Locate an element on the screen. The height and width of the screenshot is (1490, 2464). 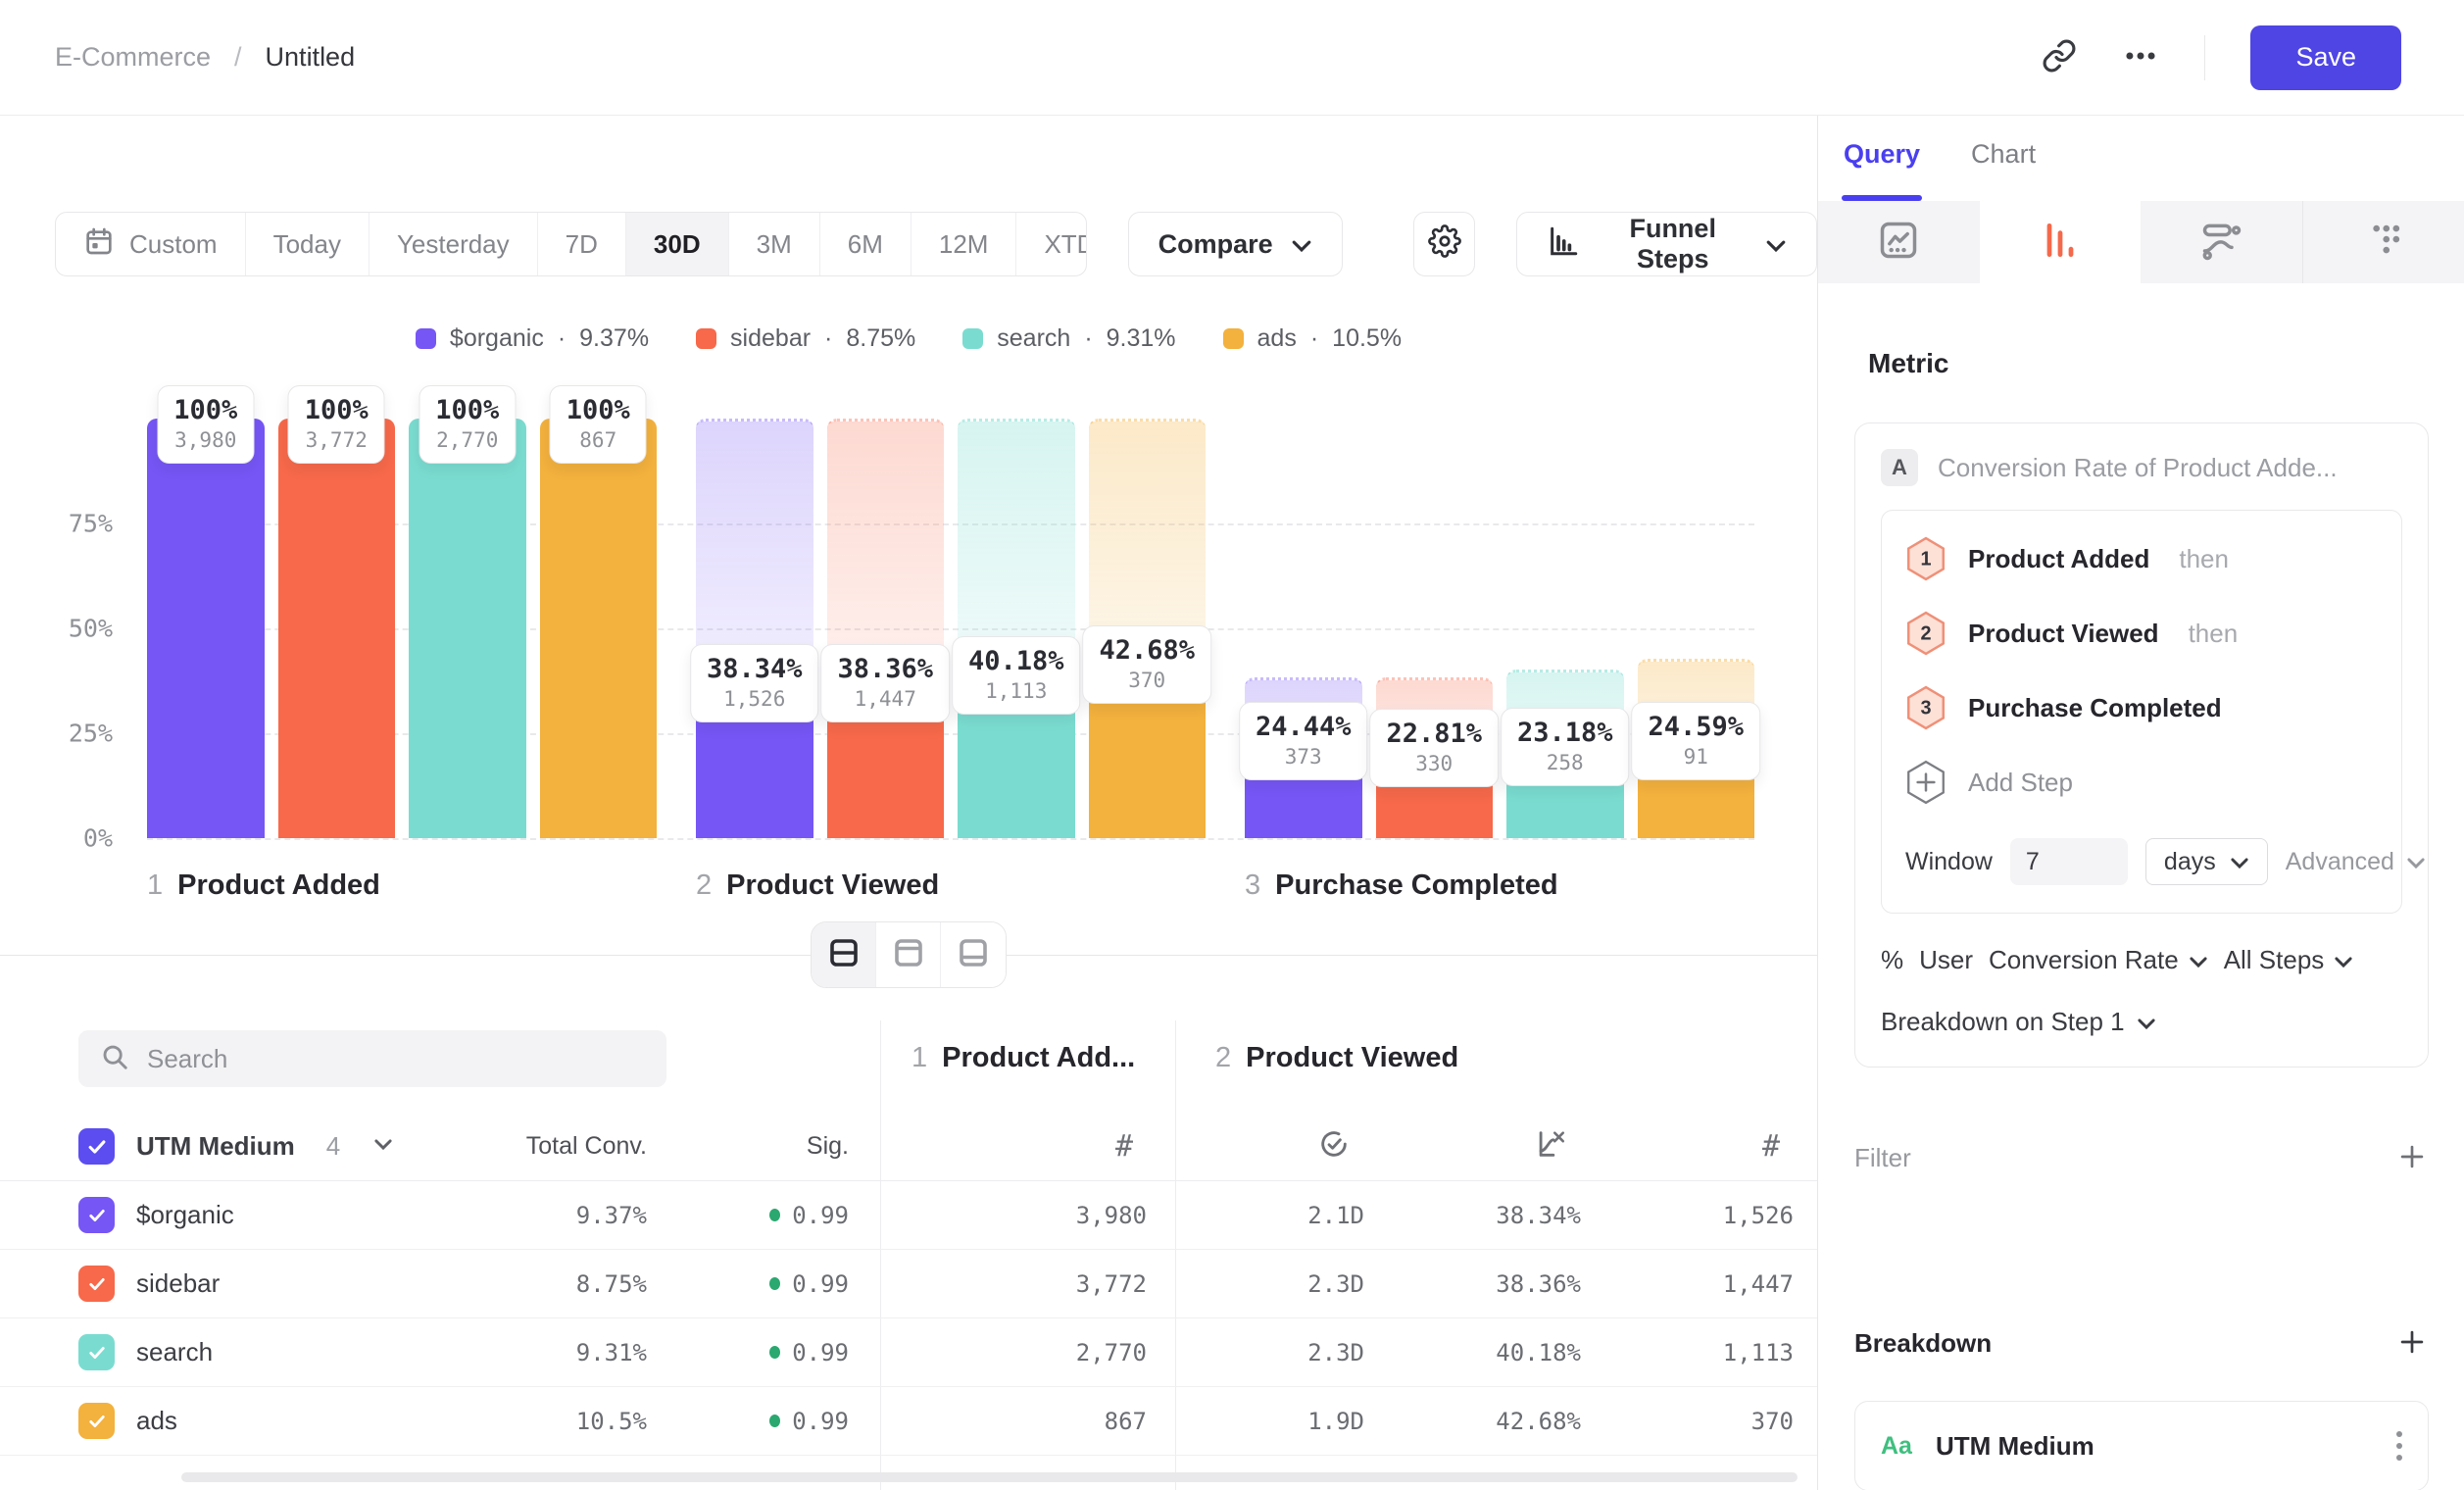
query-step-3: 3 Purchase Completed is located at coordinates (2142, 708).